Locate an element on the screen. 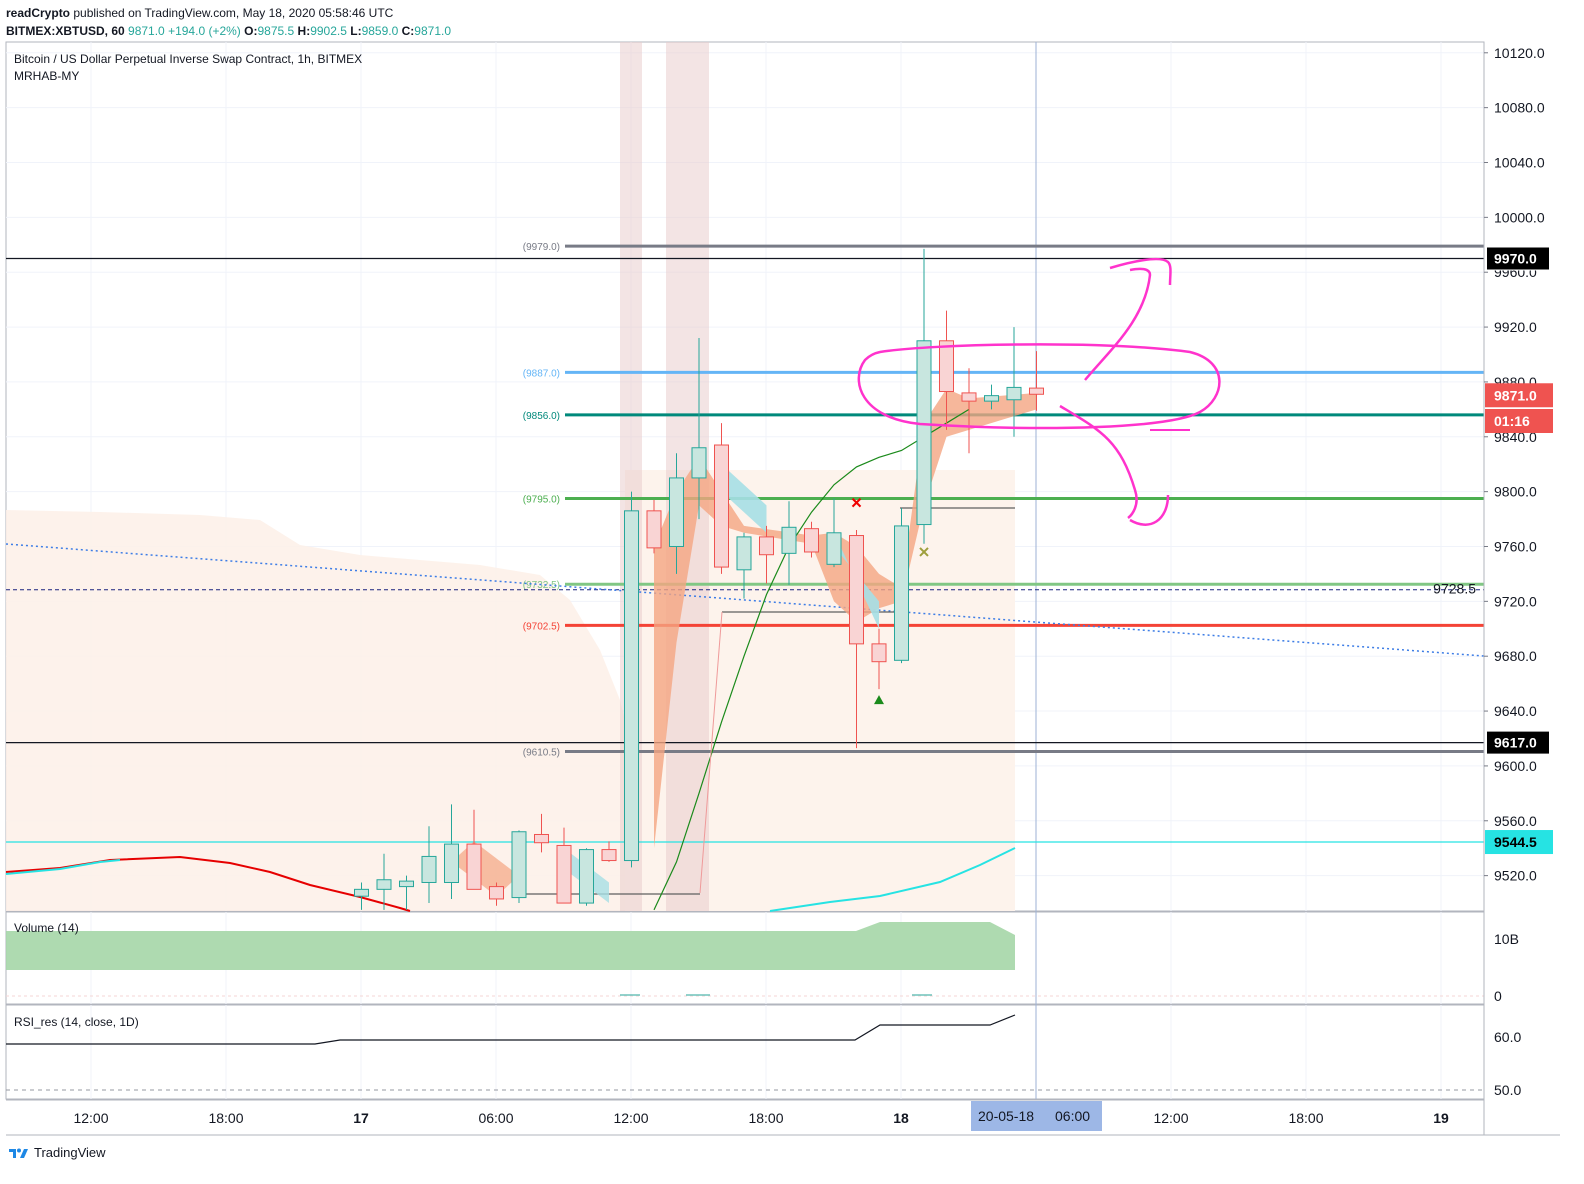 The width and height of the screenshot is (1584, 1184). high-label: H: is located at coordinates (304, 31).